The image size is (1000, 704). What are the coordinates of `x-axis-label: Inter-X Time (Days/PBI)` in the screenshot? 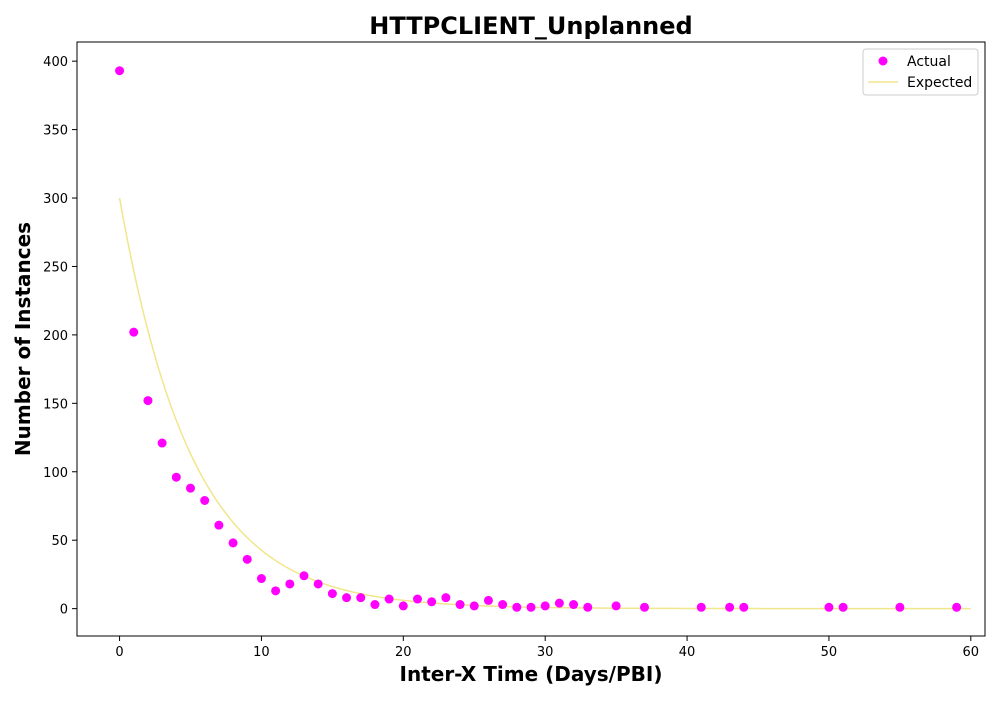 It's located at (531, 674).